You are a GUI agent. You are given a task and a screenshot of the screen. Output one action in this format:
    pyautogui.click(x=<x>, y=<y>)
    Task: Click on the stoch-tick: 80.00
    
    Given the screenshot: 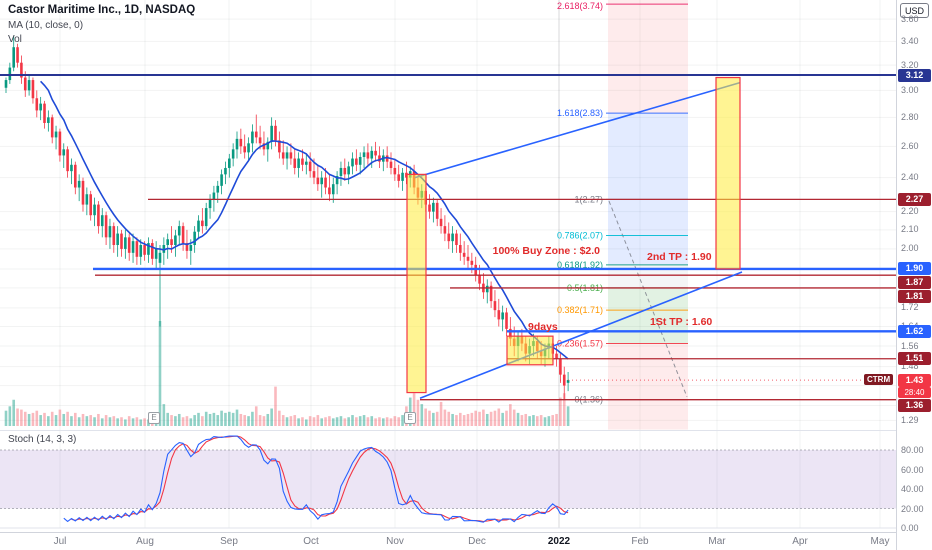 What is the action you would take?
    pyautogui.click(x=912, y=450)
    